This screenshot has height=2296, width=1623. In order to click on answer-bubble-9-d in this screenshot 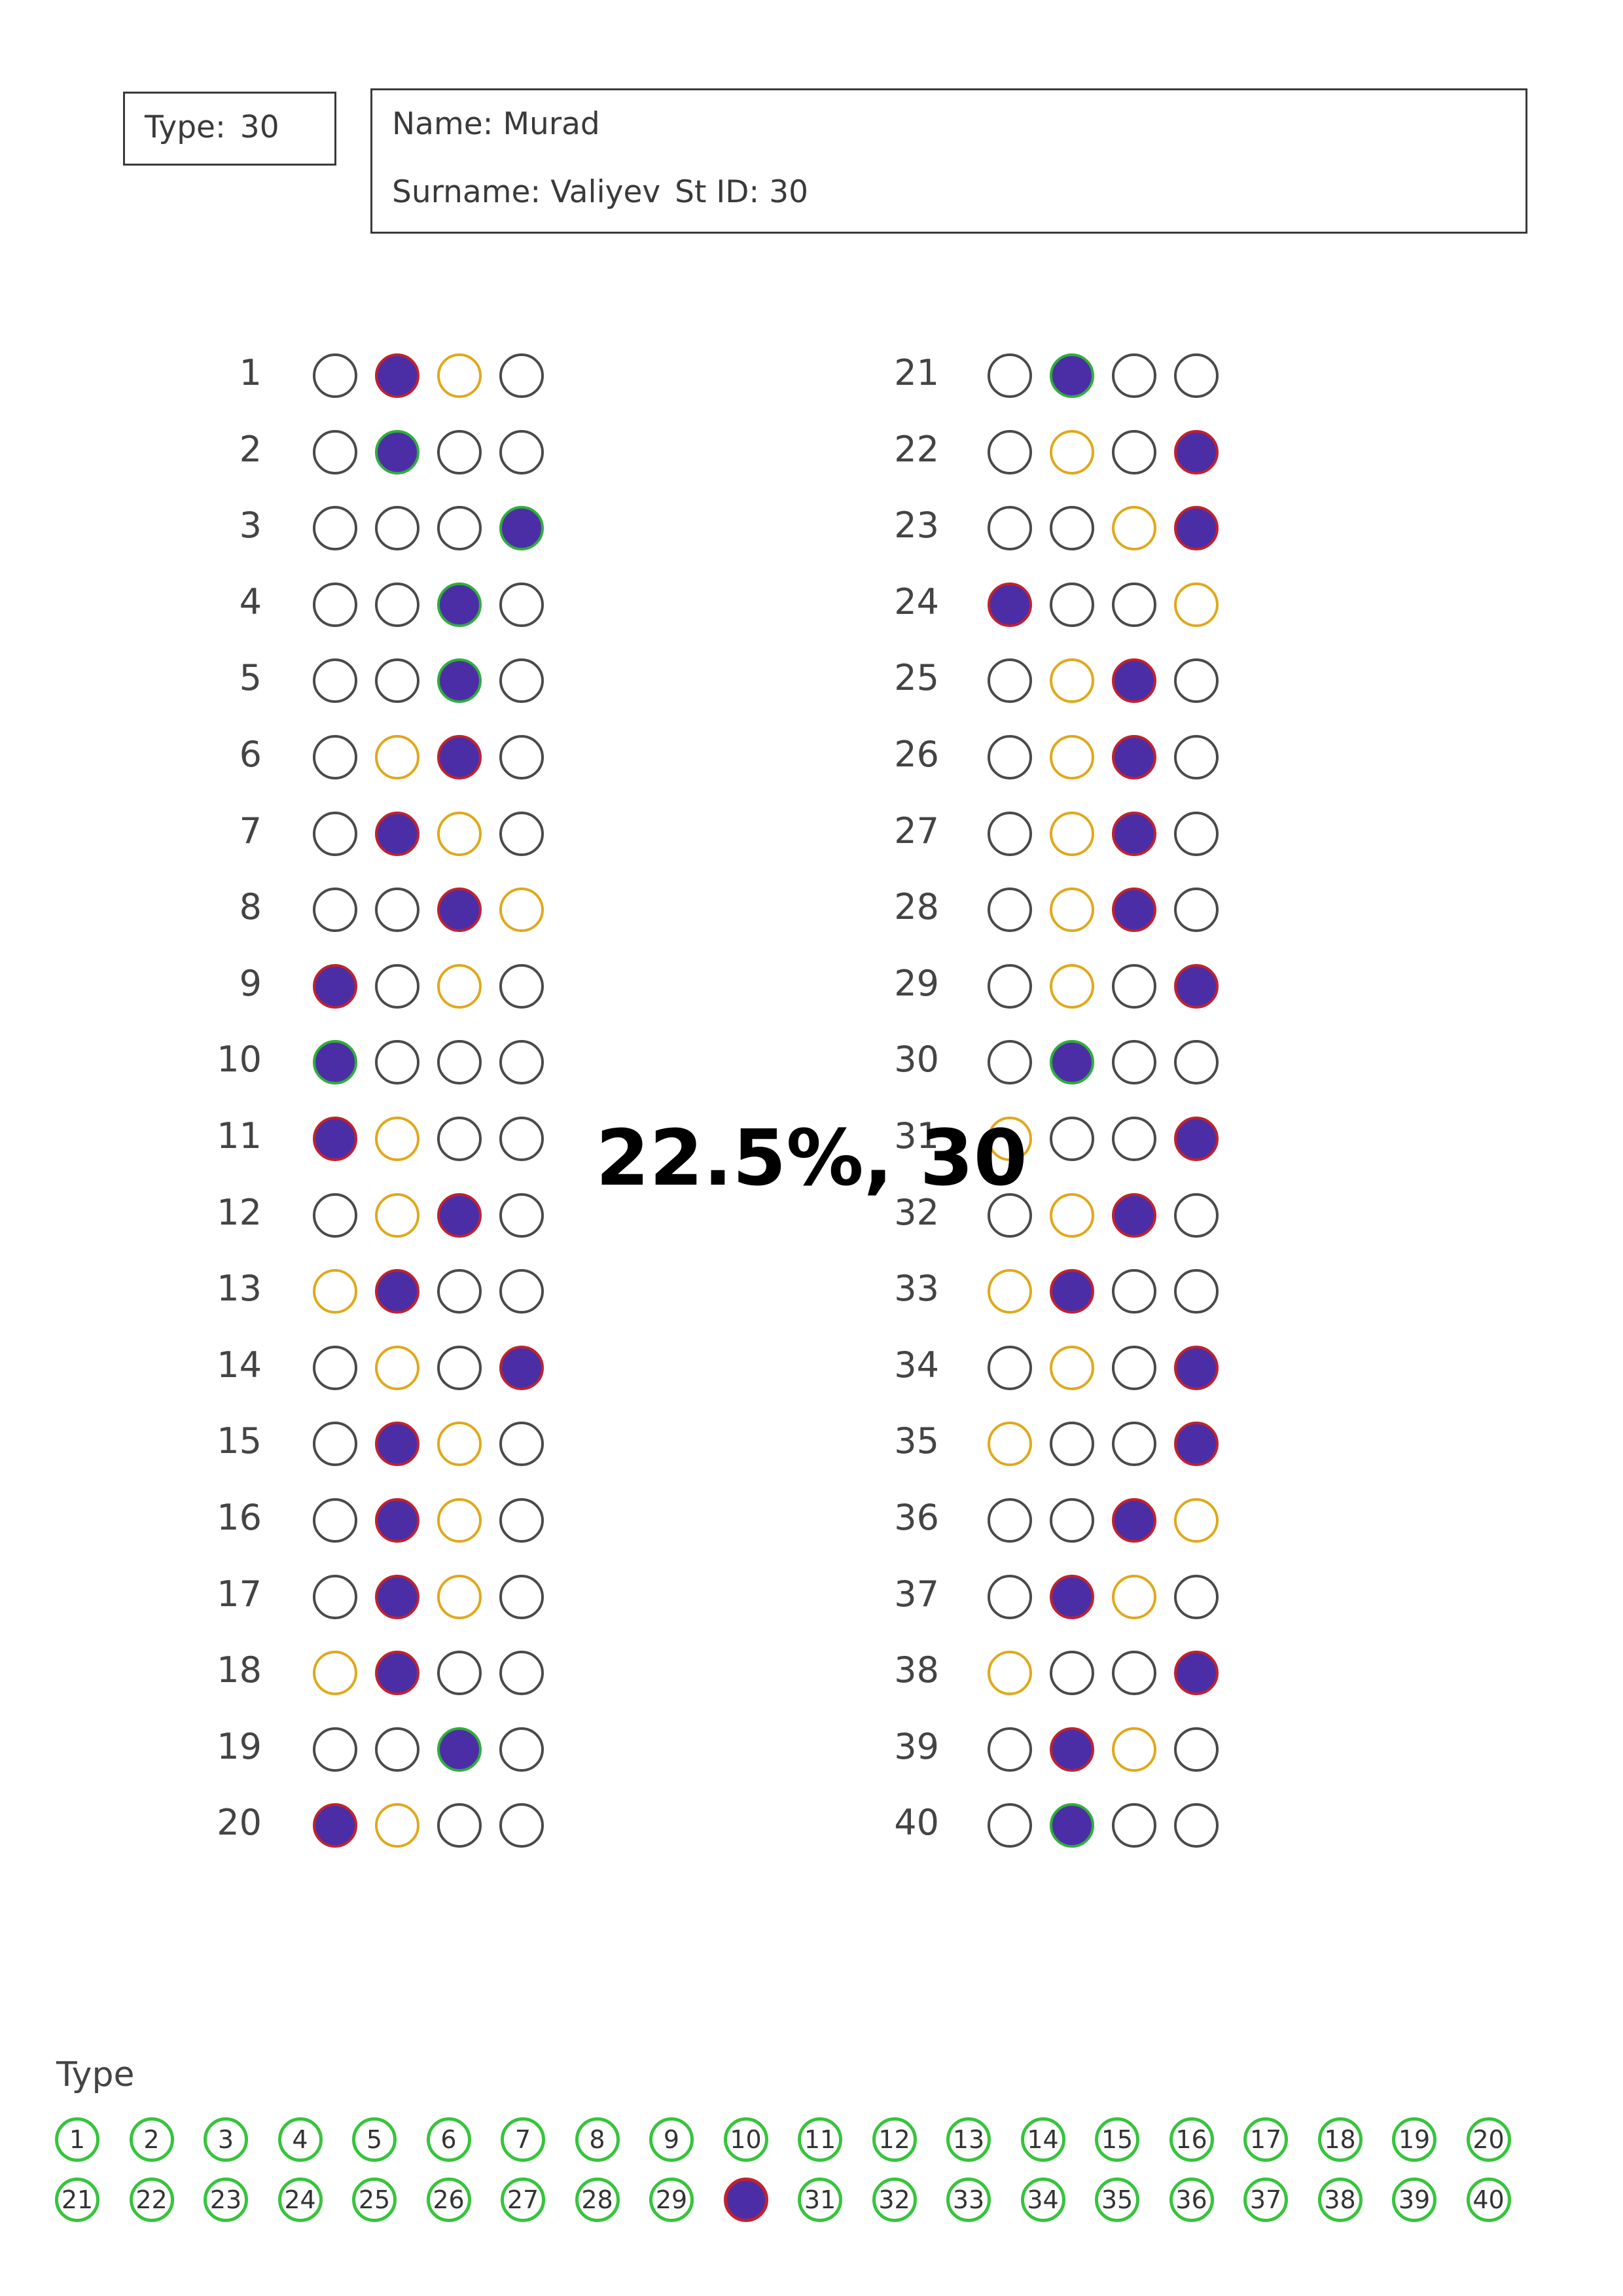, I will do `click(521, 986)`.